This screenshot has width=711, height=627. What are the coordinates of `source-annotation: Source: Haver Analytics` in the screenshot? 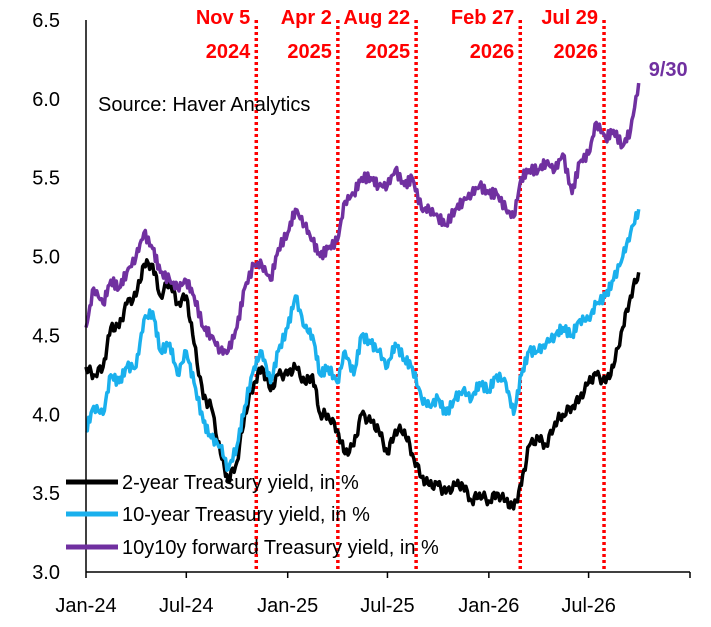 It's located at (204, 105).